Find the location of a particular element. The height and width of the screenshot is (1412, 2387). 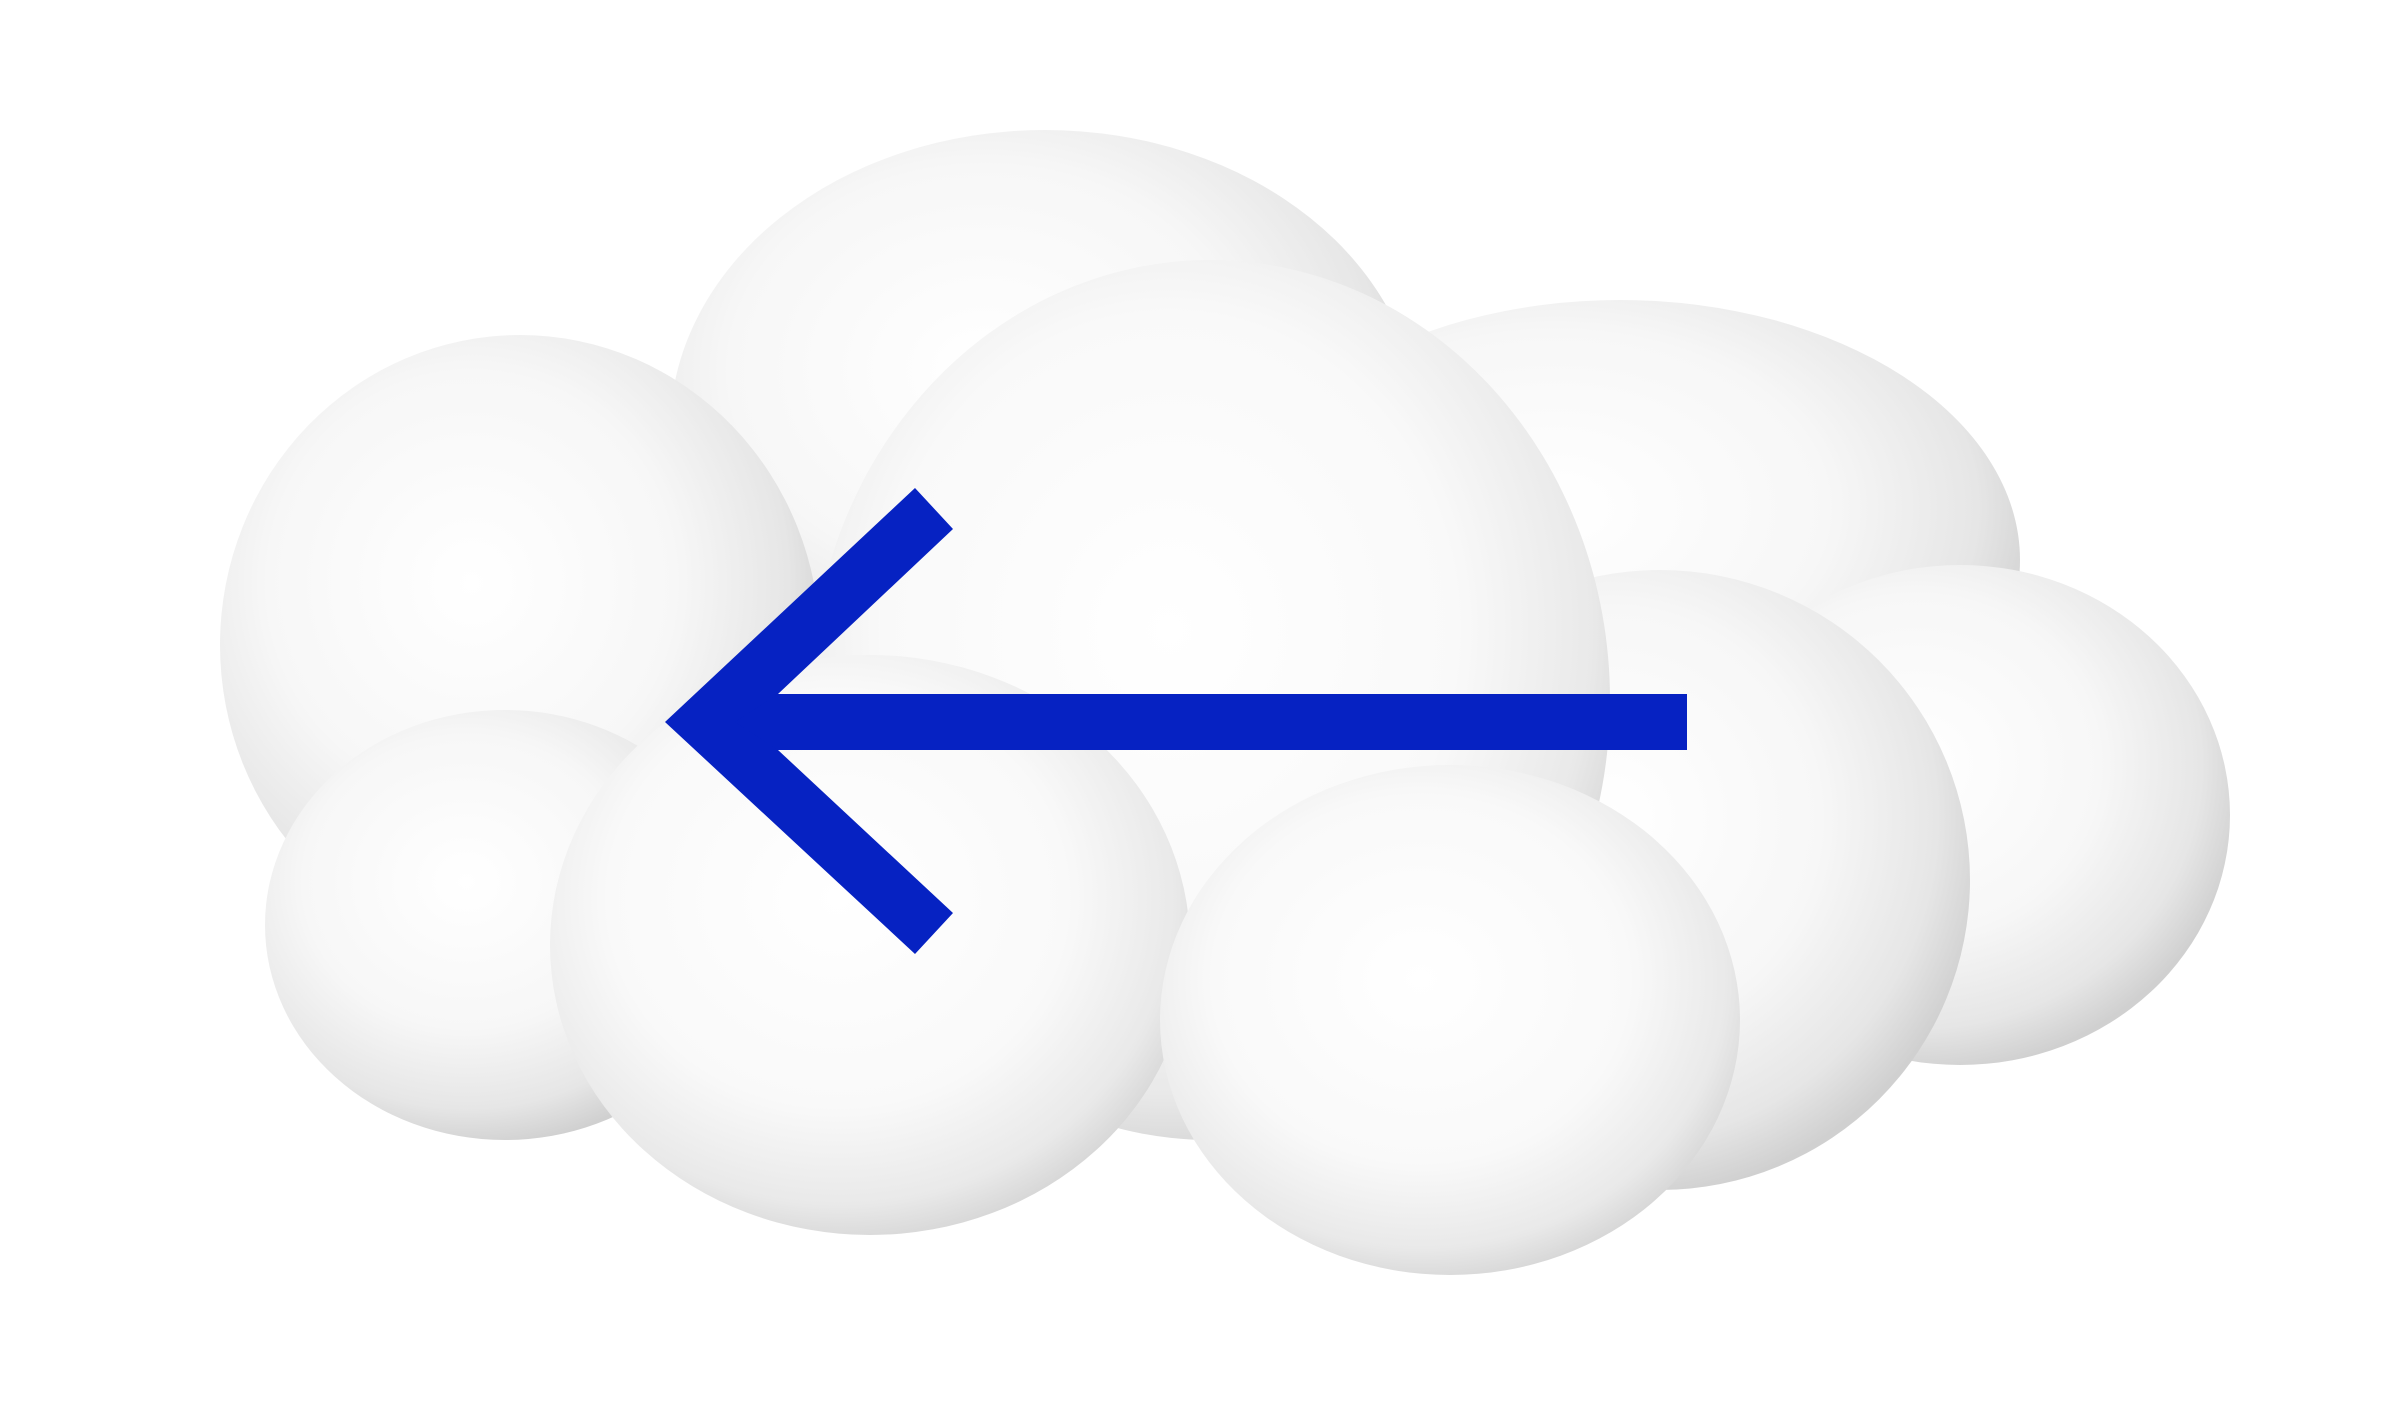

cloud-puff-lower-mid is located at coordinates (870, 945).